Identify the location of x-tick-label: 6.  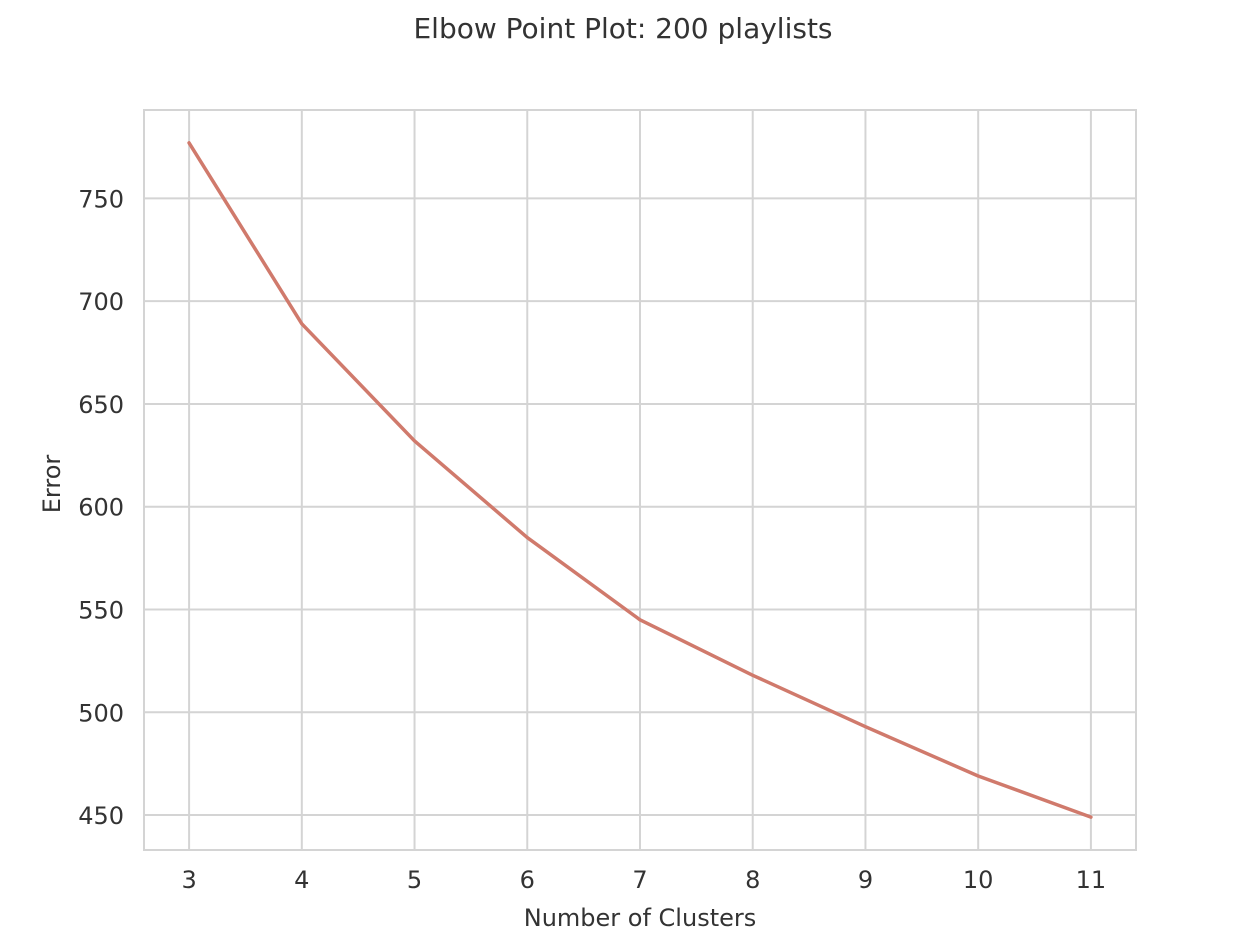
(527, 880).